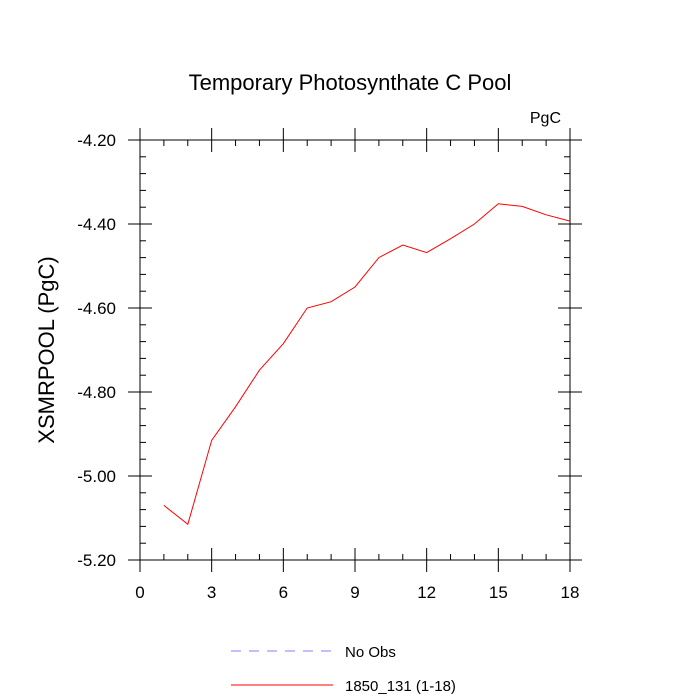 This screenshot has height=700, width=700. What do you see at coordinates (46, 349) in the screenshot?
I see `y-axis-label: XSMRPOOL (PgC)` at bounding box center [46, 349].